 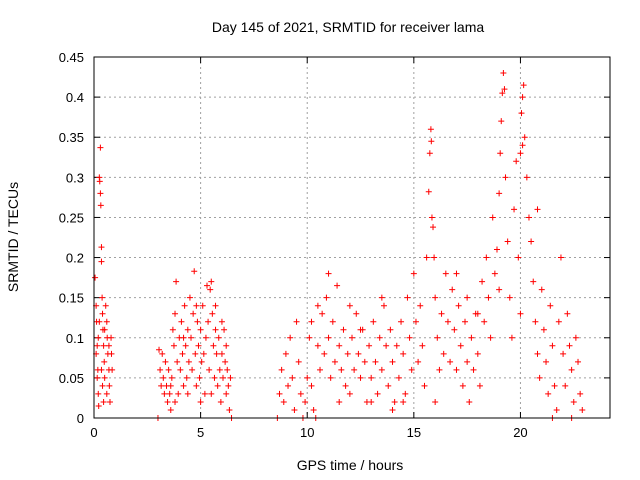 What do you see at coordinates (80, 418) in the screenshot?
I see `y-tick-label: 0` at bounding box center [80, 418].